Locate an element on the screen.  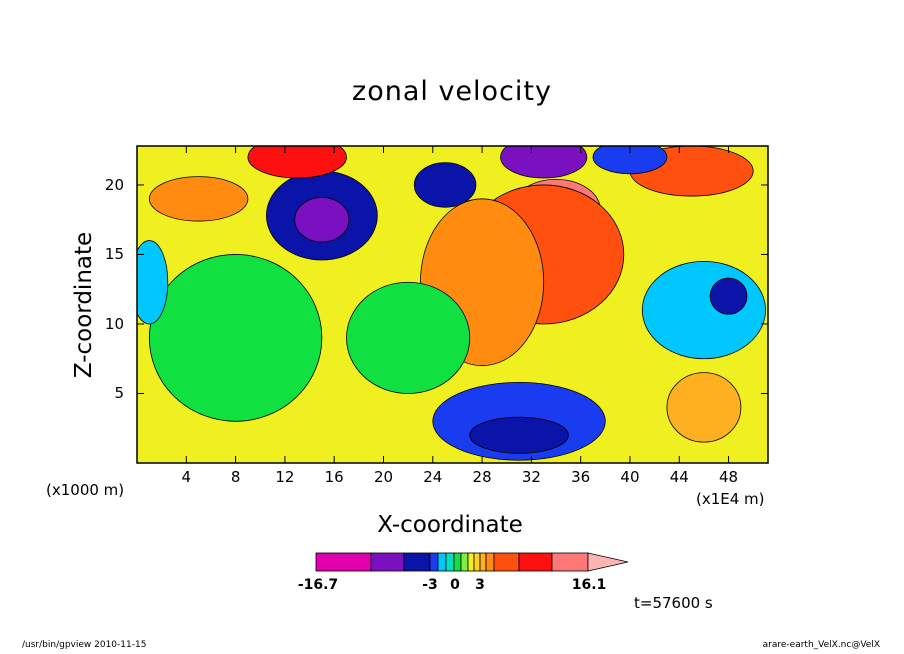
x-tick-label: 36 is located at coordinates (581, 477).